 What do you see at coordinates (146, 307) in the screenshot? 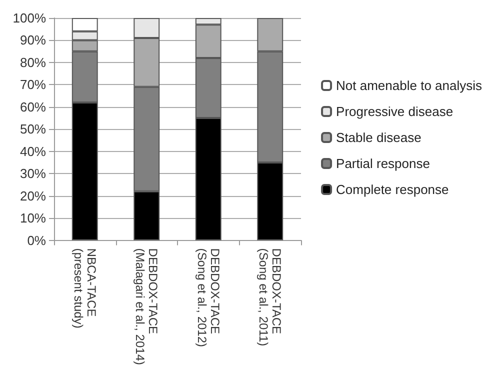
I see `x-tick-label: DEBDOX-TACE (Malagari et al., 2014)` at bounding box center [146, 307].